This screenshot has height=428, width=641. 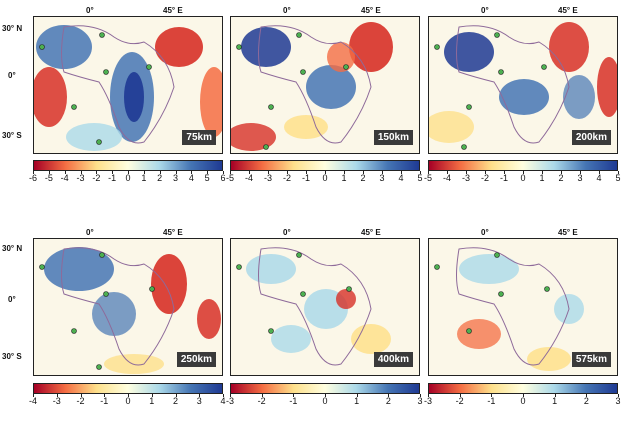 I want to click on map-panel-200km: 200km, so click(x=523, y=85).